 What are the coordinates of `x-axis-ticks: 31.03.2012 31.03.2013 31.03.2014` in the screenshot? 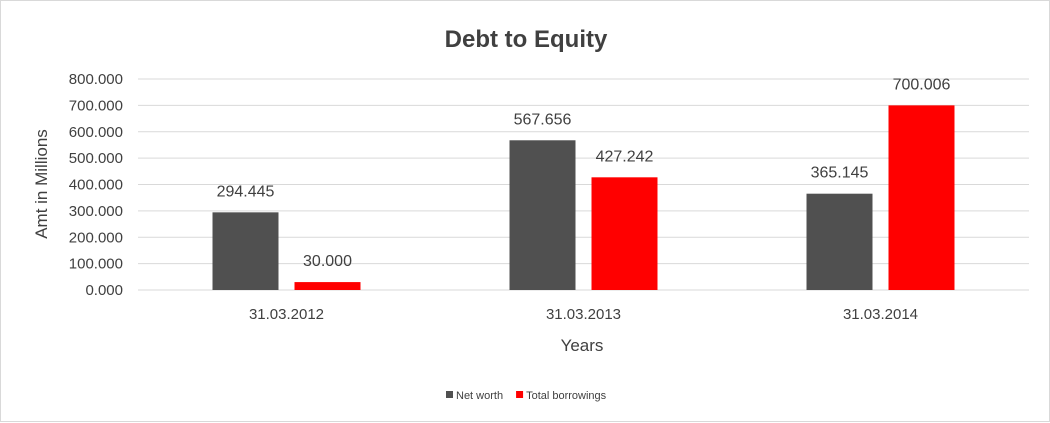 It's located at (583, 314).